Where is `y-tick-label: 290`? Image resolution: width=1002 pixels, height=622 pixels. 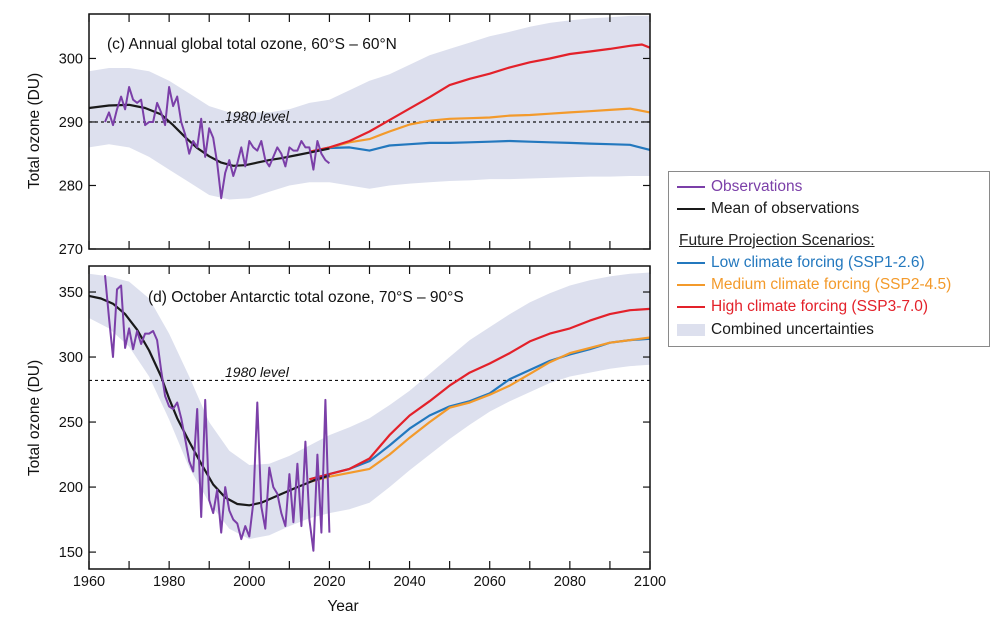 y-tick-label: 290 is located at coordinates (71, 123).